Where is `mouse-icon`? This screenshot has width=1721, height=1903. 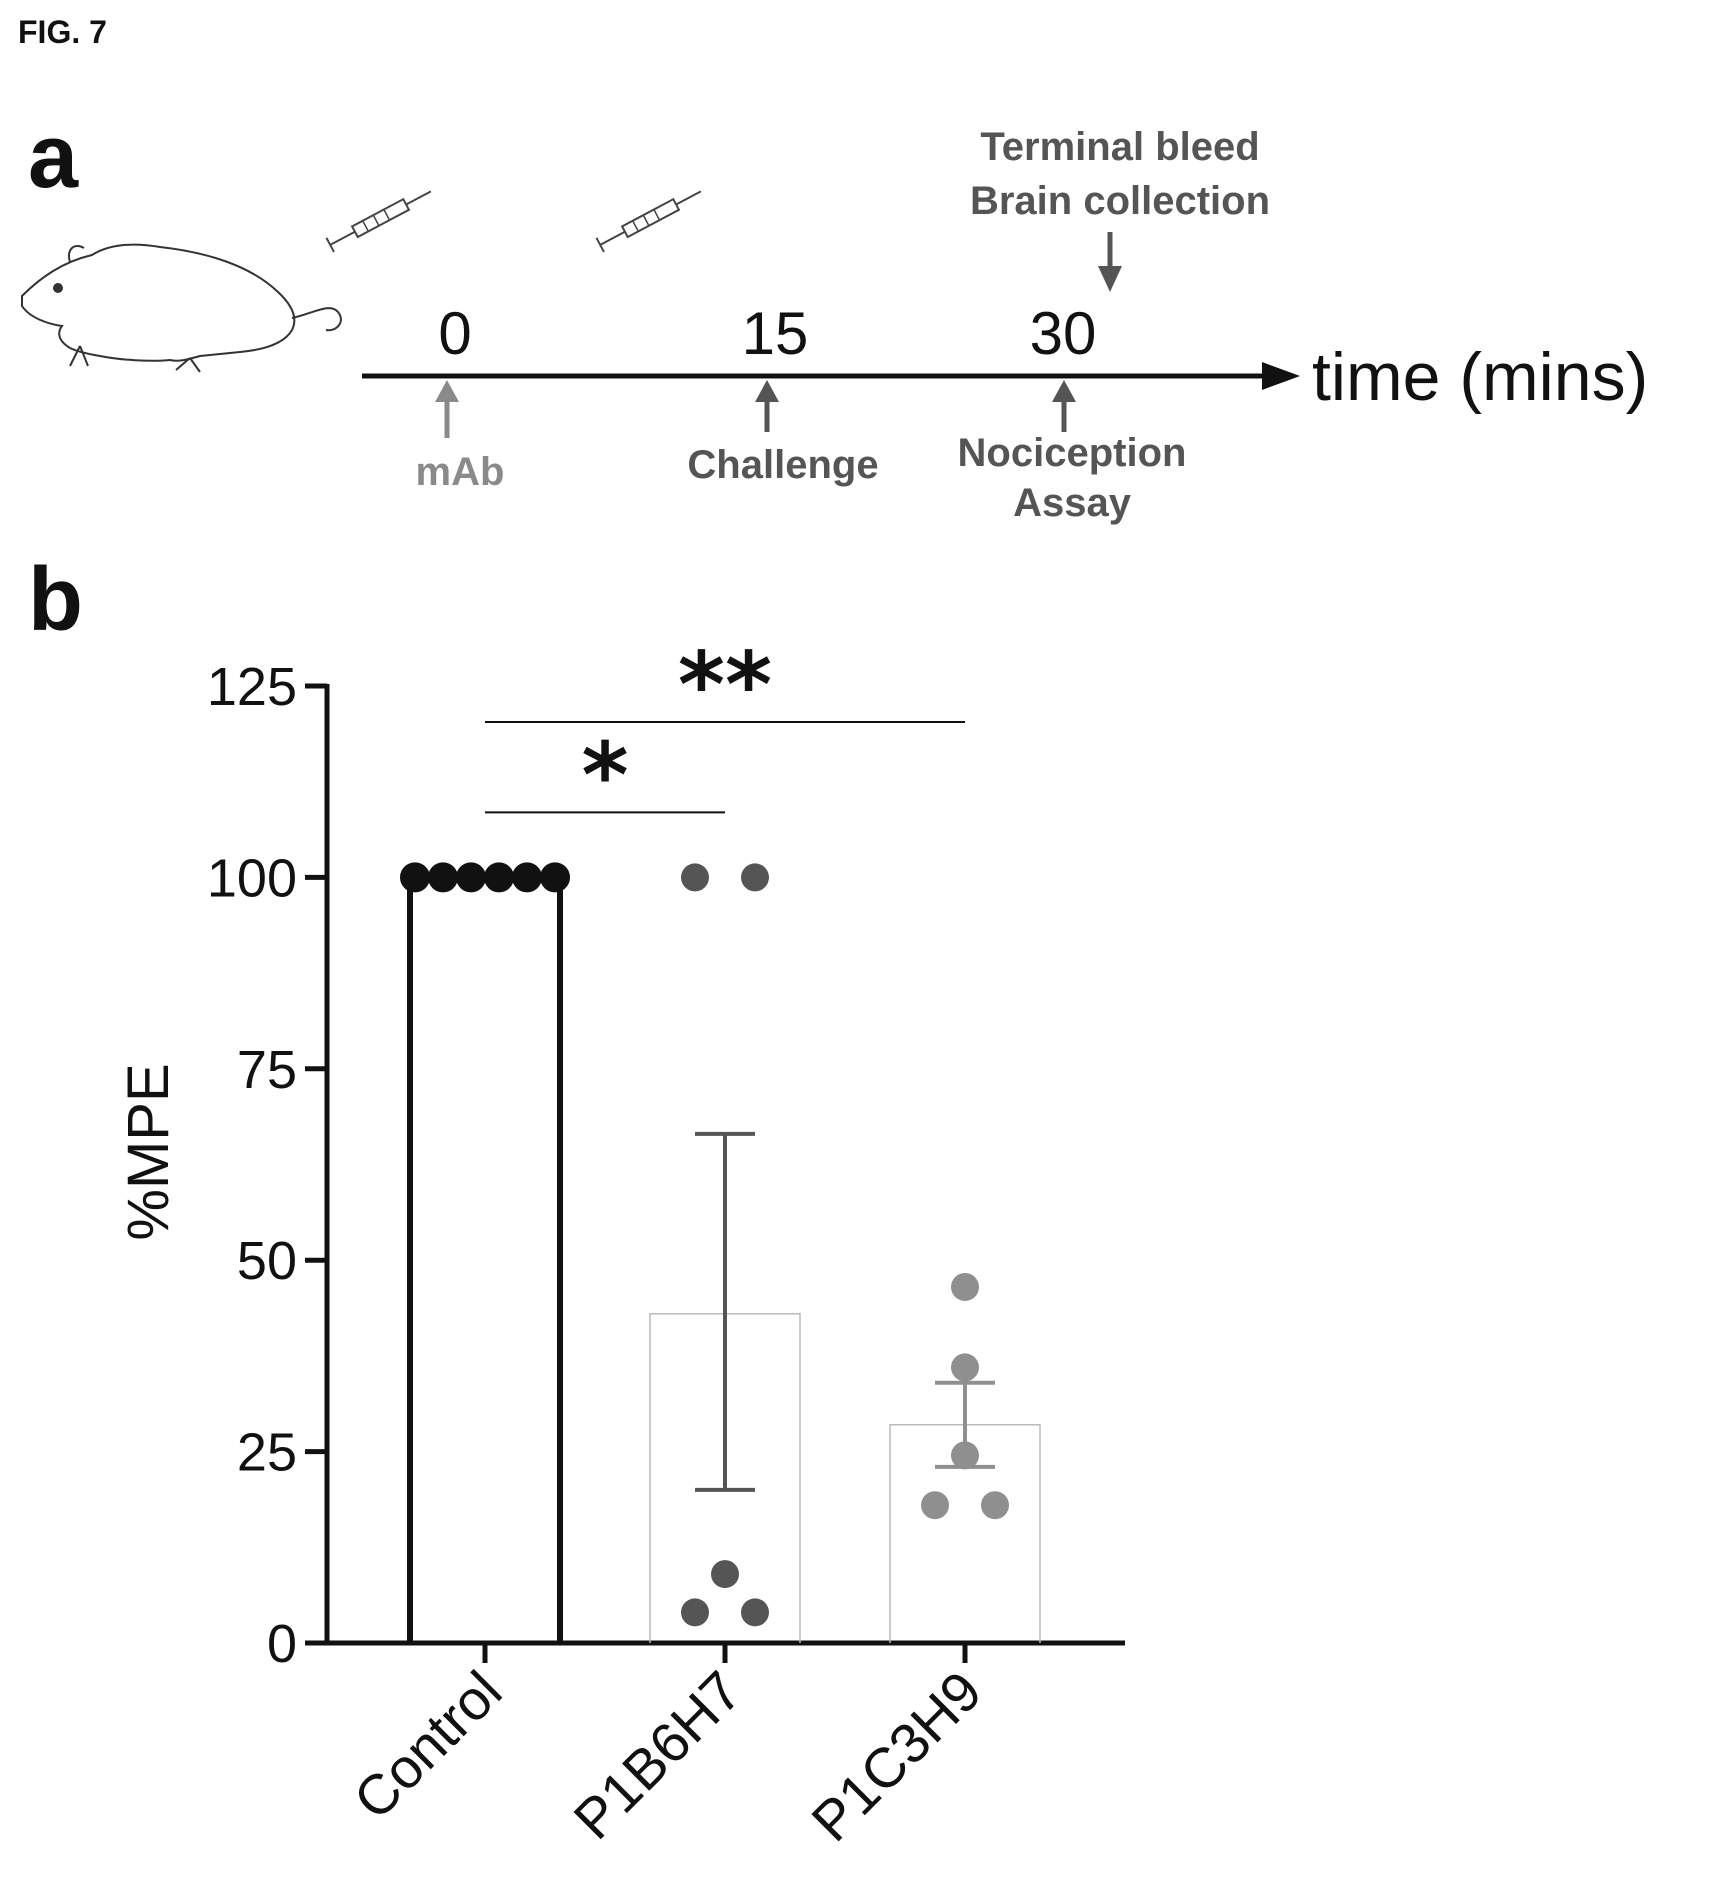
mouse-icon is located at coordinates (181, 308).